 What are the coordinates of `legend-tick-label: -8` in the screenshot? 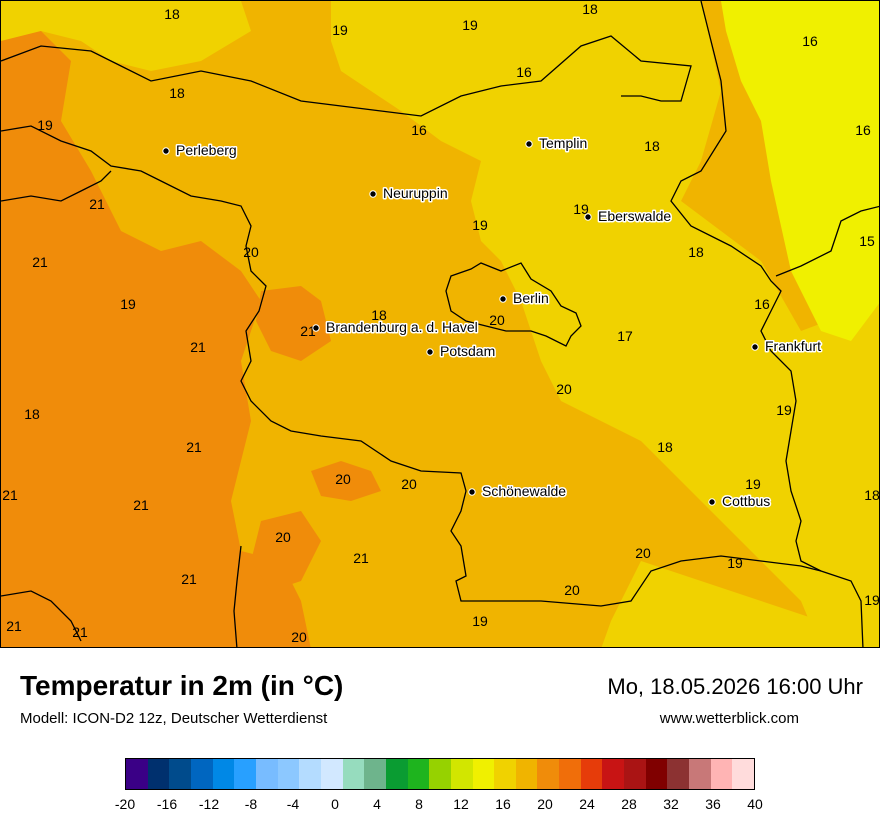 It's located at (251, 804).